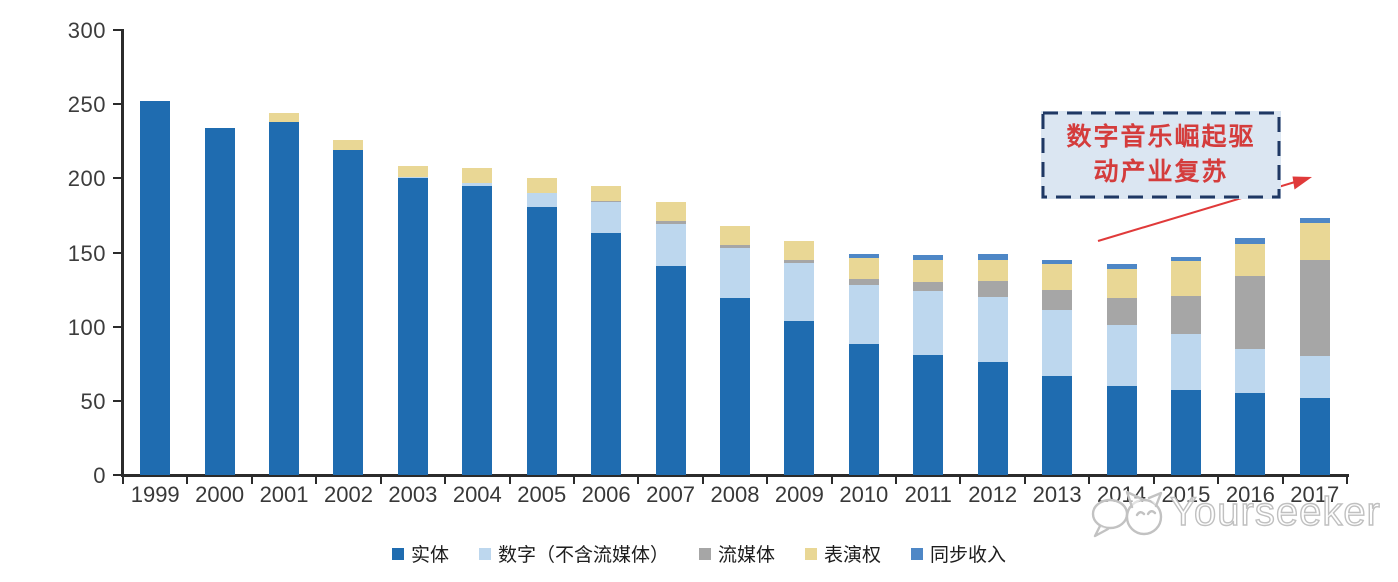 The image size is (1398, 582). Describe the element at coordinates (1057, 494) in the screenshot. I see `x-axis-label: 2013` at that location.